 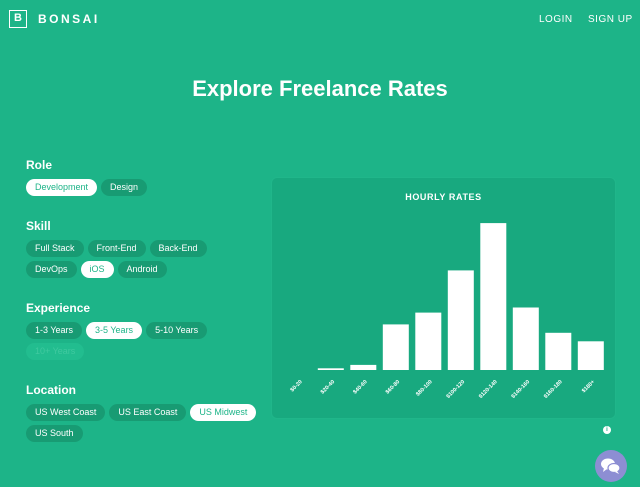 I want to click on skill-options-row-2: DevOps iOS Android, so click(x=116, y=269).